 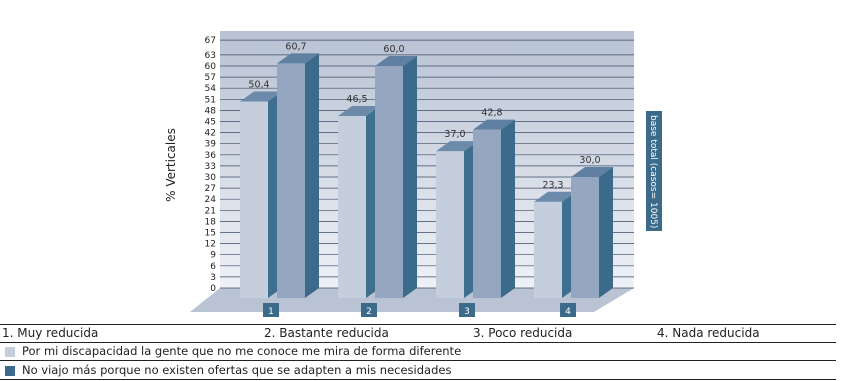 I want to click on bar-series1-cat1, so click(x=261, y=195).